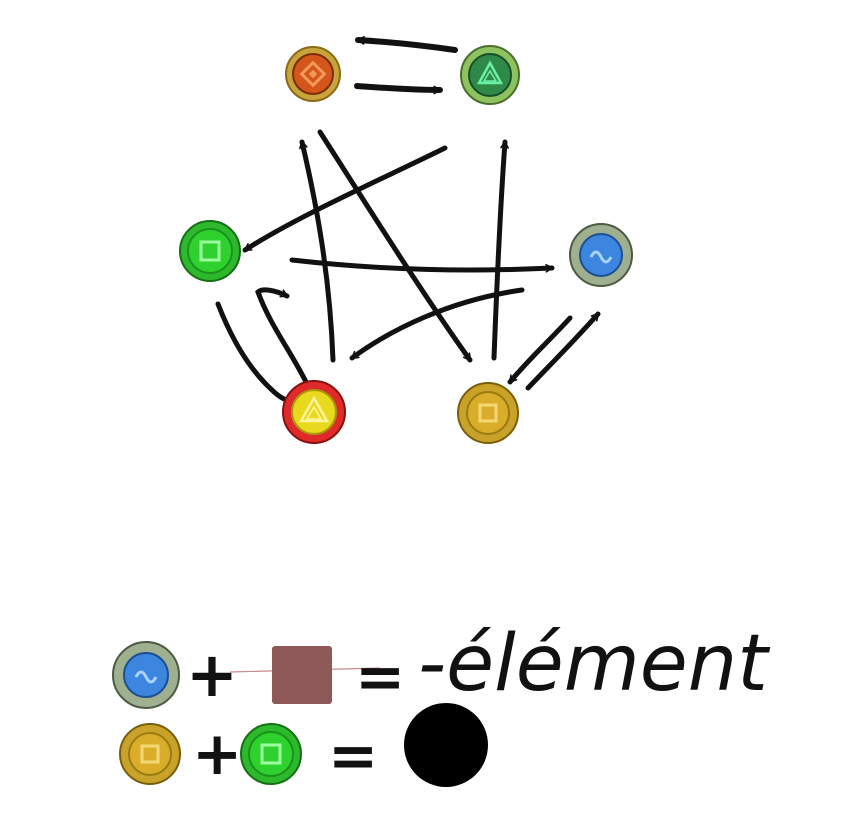 The height and width of the screenshot is (828, 856). Describe the element at coordinates (398, 89) in the screenshot. I see `arrow-orange-to-lightgreen` at that location.